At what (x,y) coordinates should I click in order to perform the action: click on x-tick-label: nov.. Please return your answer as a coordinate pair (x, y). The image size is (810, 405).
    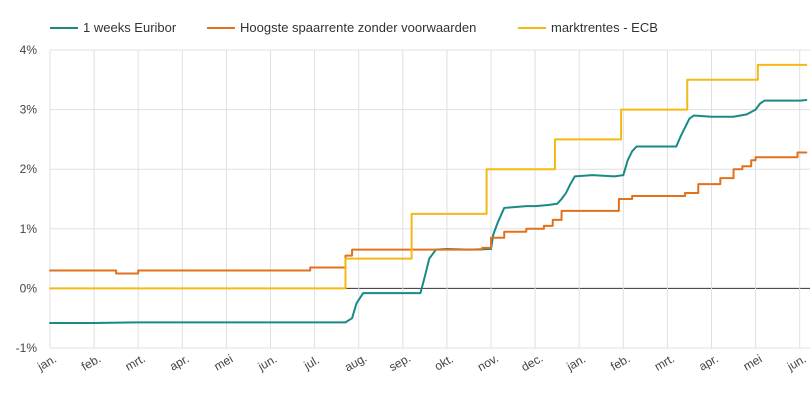
    Looking at the image, I should click on (488, 362).